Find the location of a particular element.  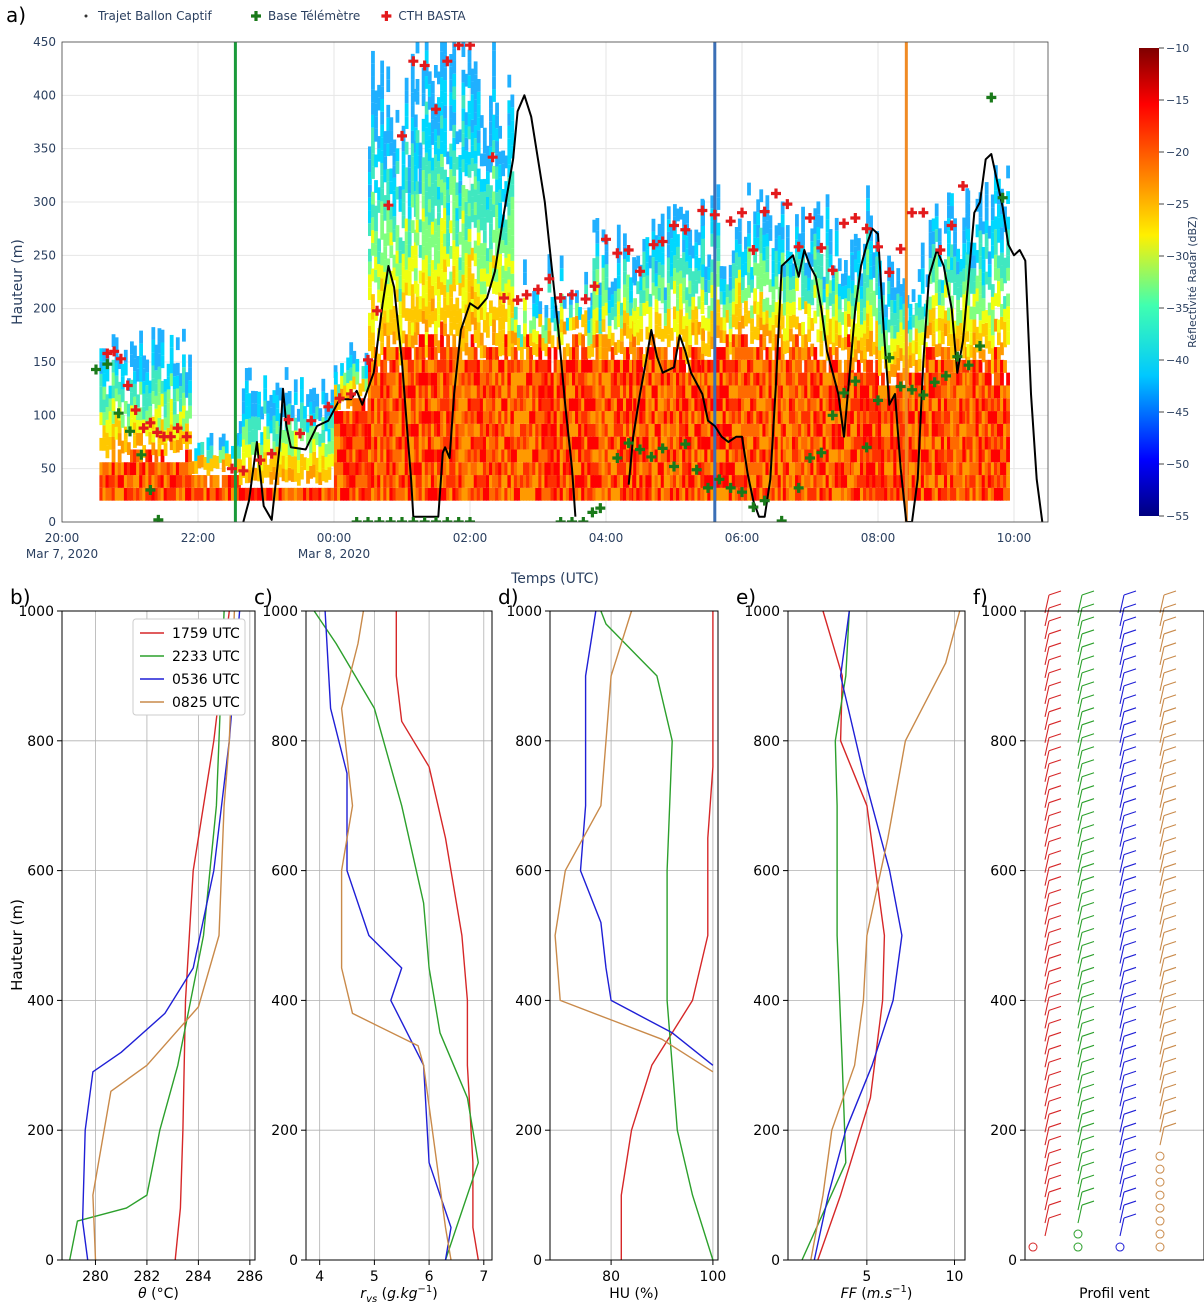

x-tick-label: 100 is located at coordinates (713, 1277).